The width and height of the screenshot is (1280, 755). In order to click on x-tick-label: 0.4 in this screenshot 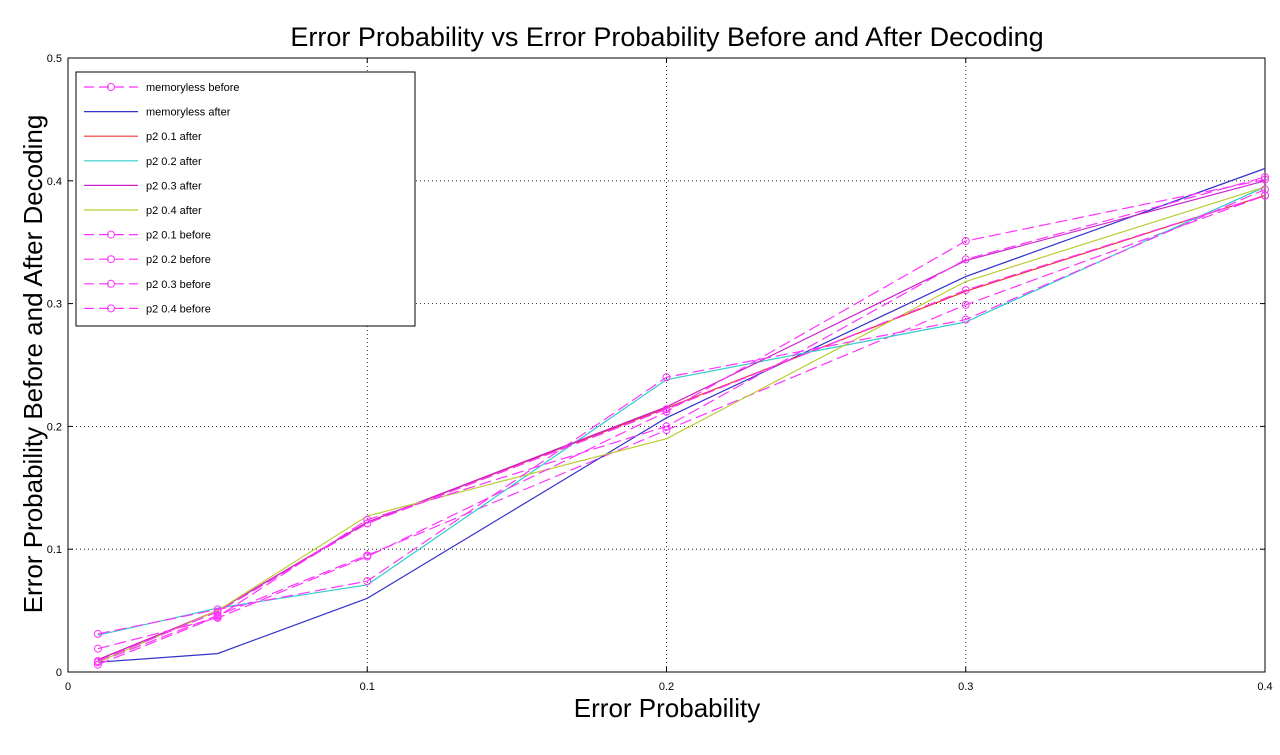, I will do `click(1264, 687)`.